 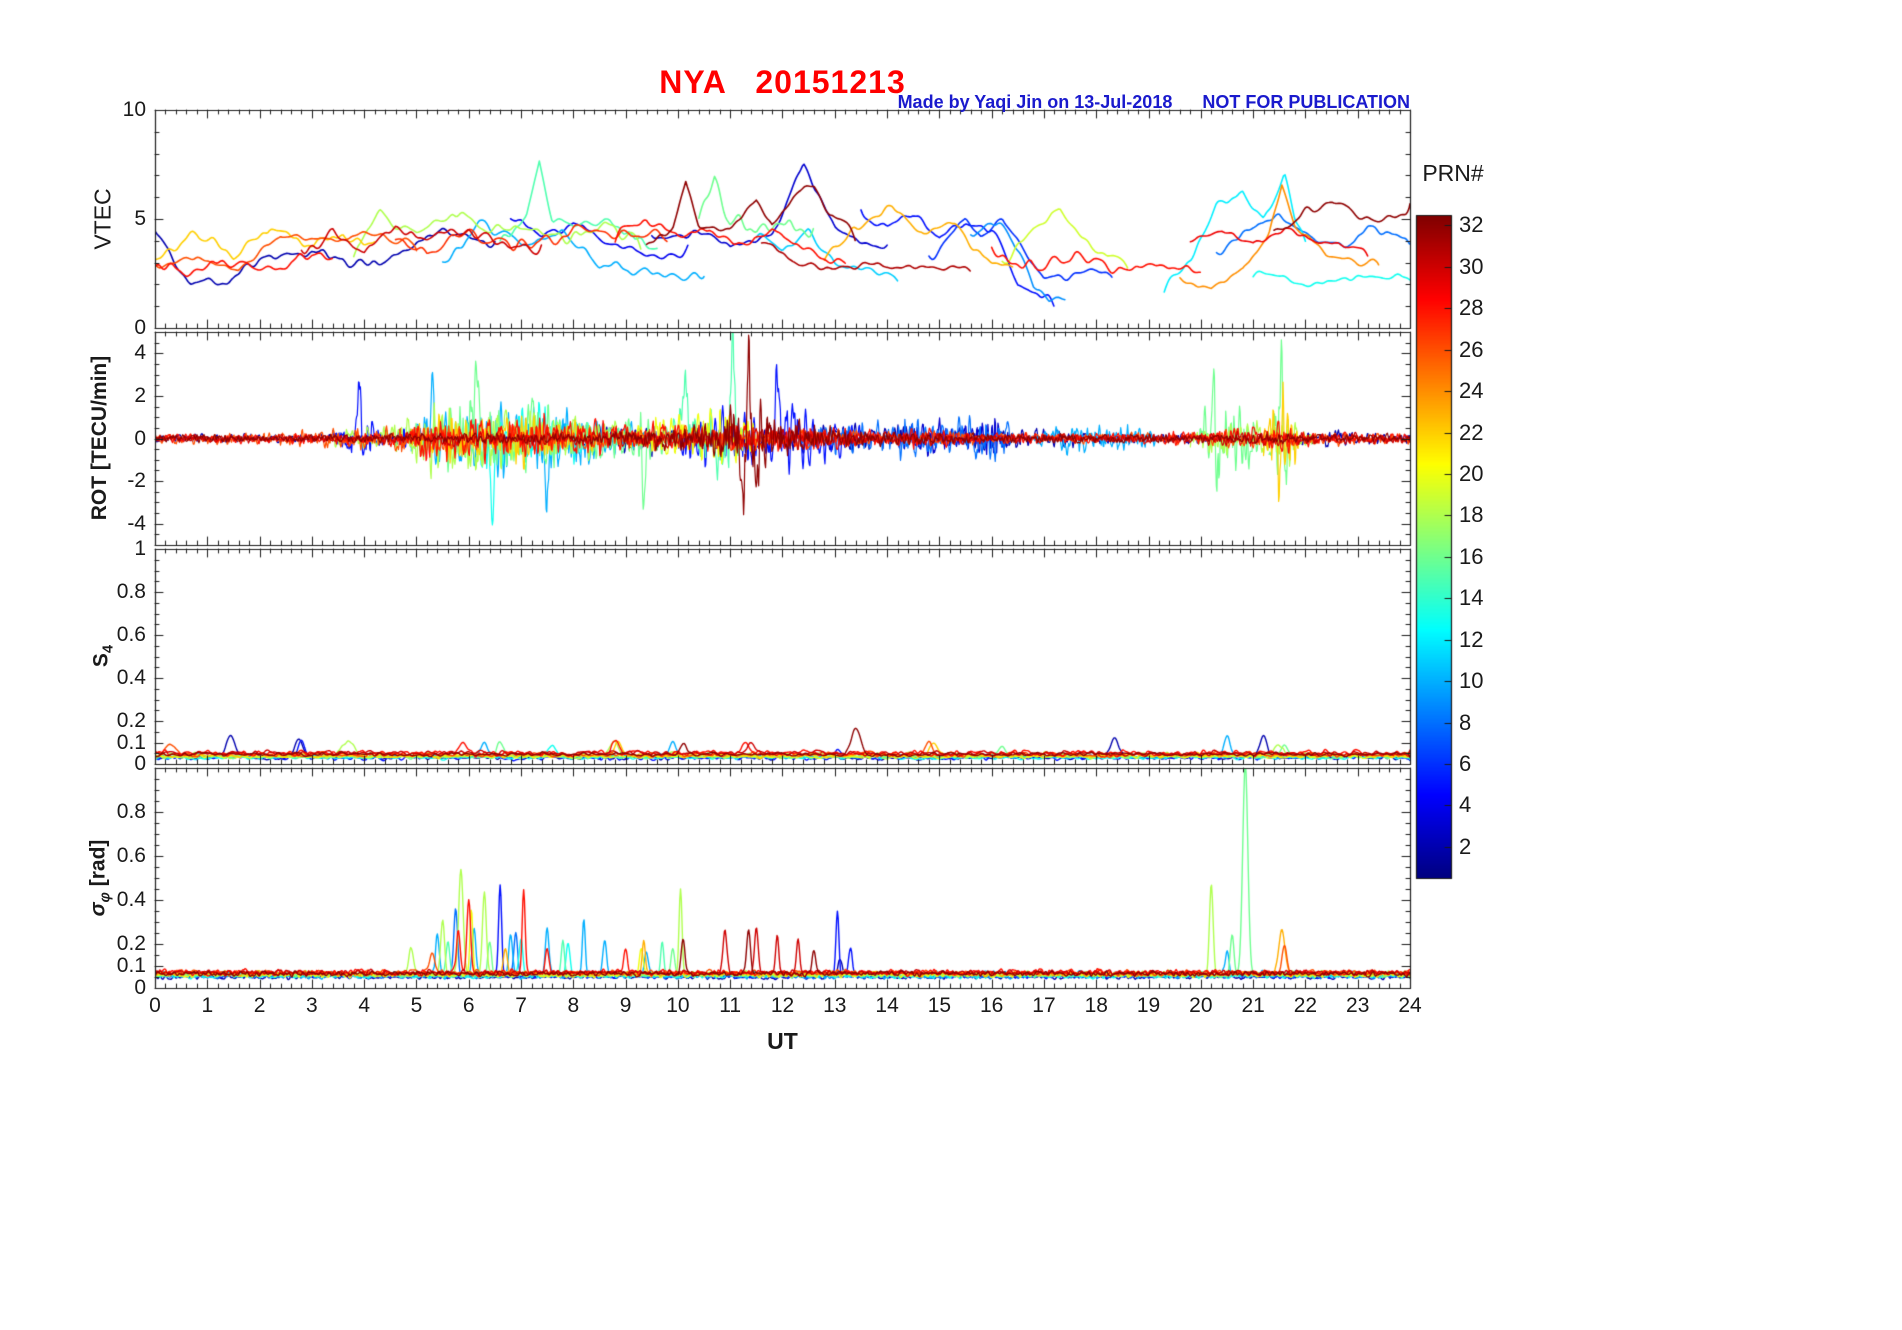 I want to click on x-tick-label: 10, so click(x=678, y=1005).